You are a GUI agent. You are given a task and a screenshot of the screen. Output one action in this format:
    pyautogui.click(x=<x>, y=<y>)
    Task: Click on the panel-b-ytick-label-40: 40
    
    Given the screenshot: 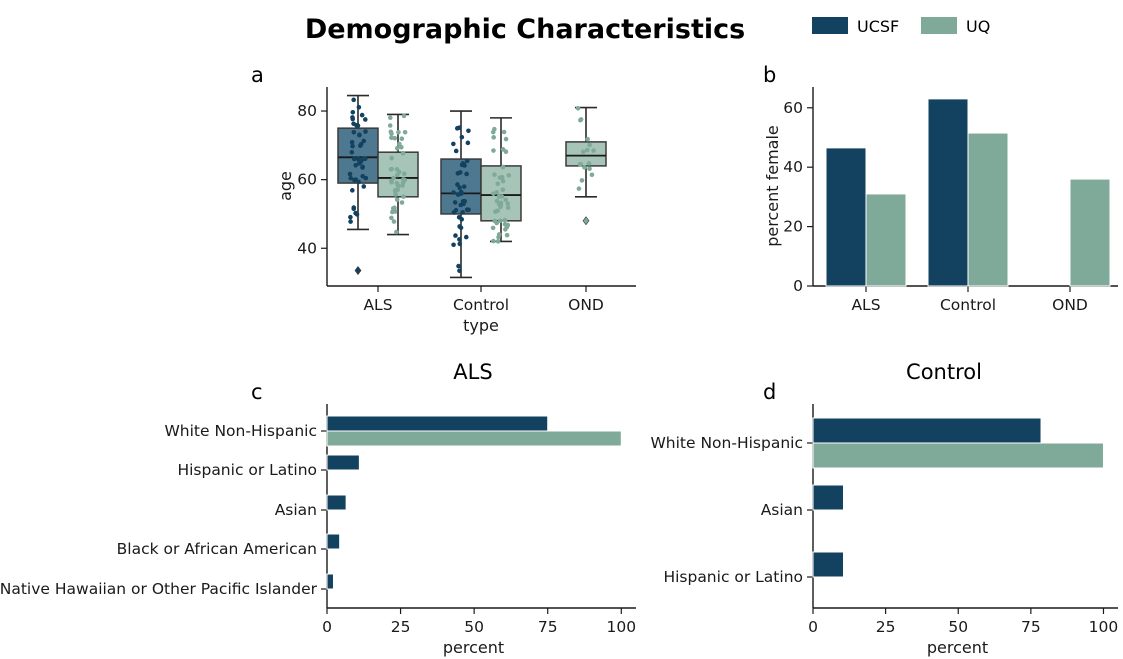 What is the action you would take?
    pyautogui.click(x=793, y=167)
    